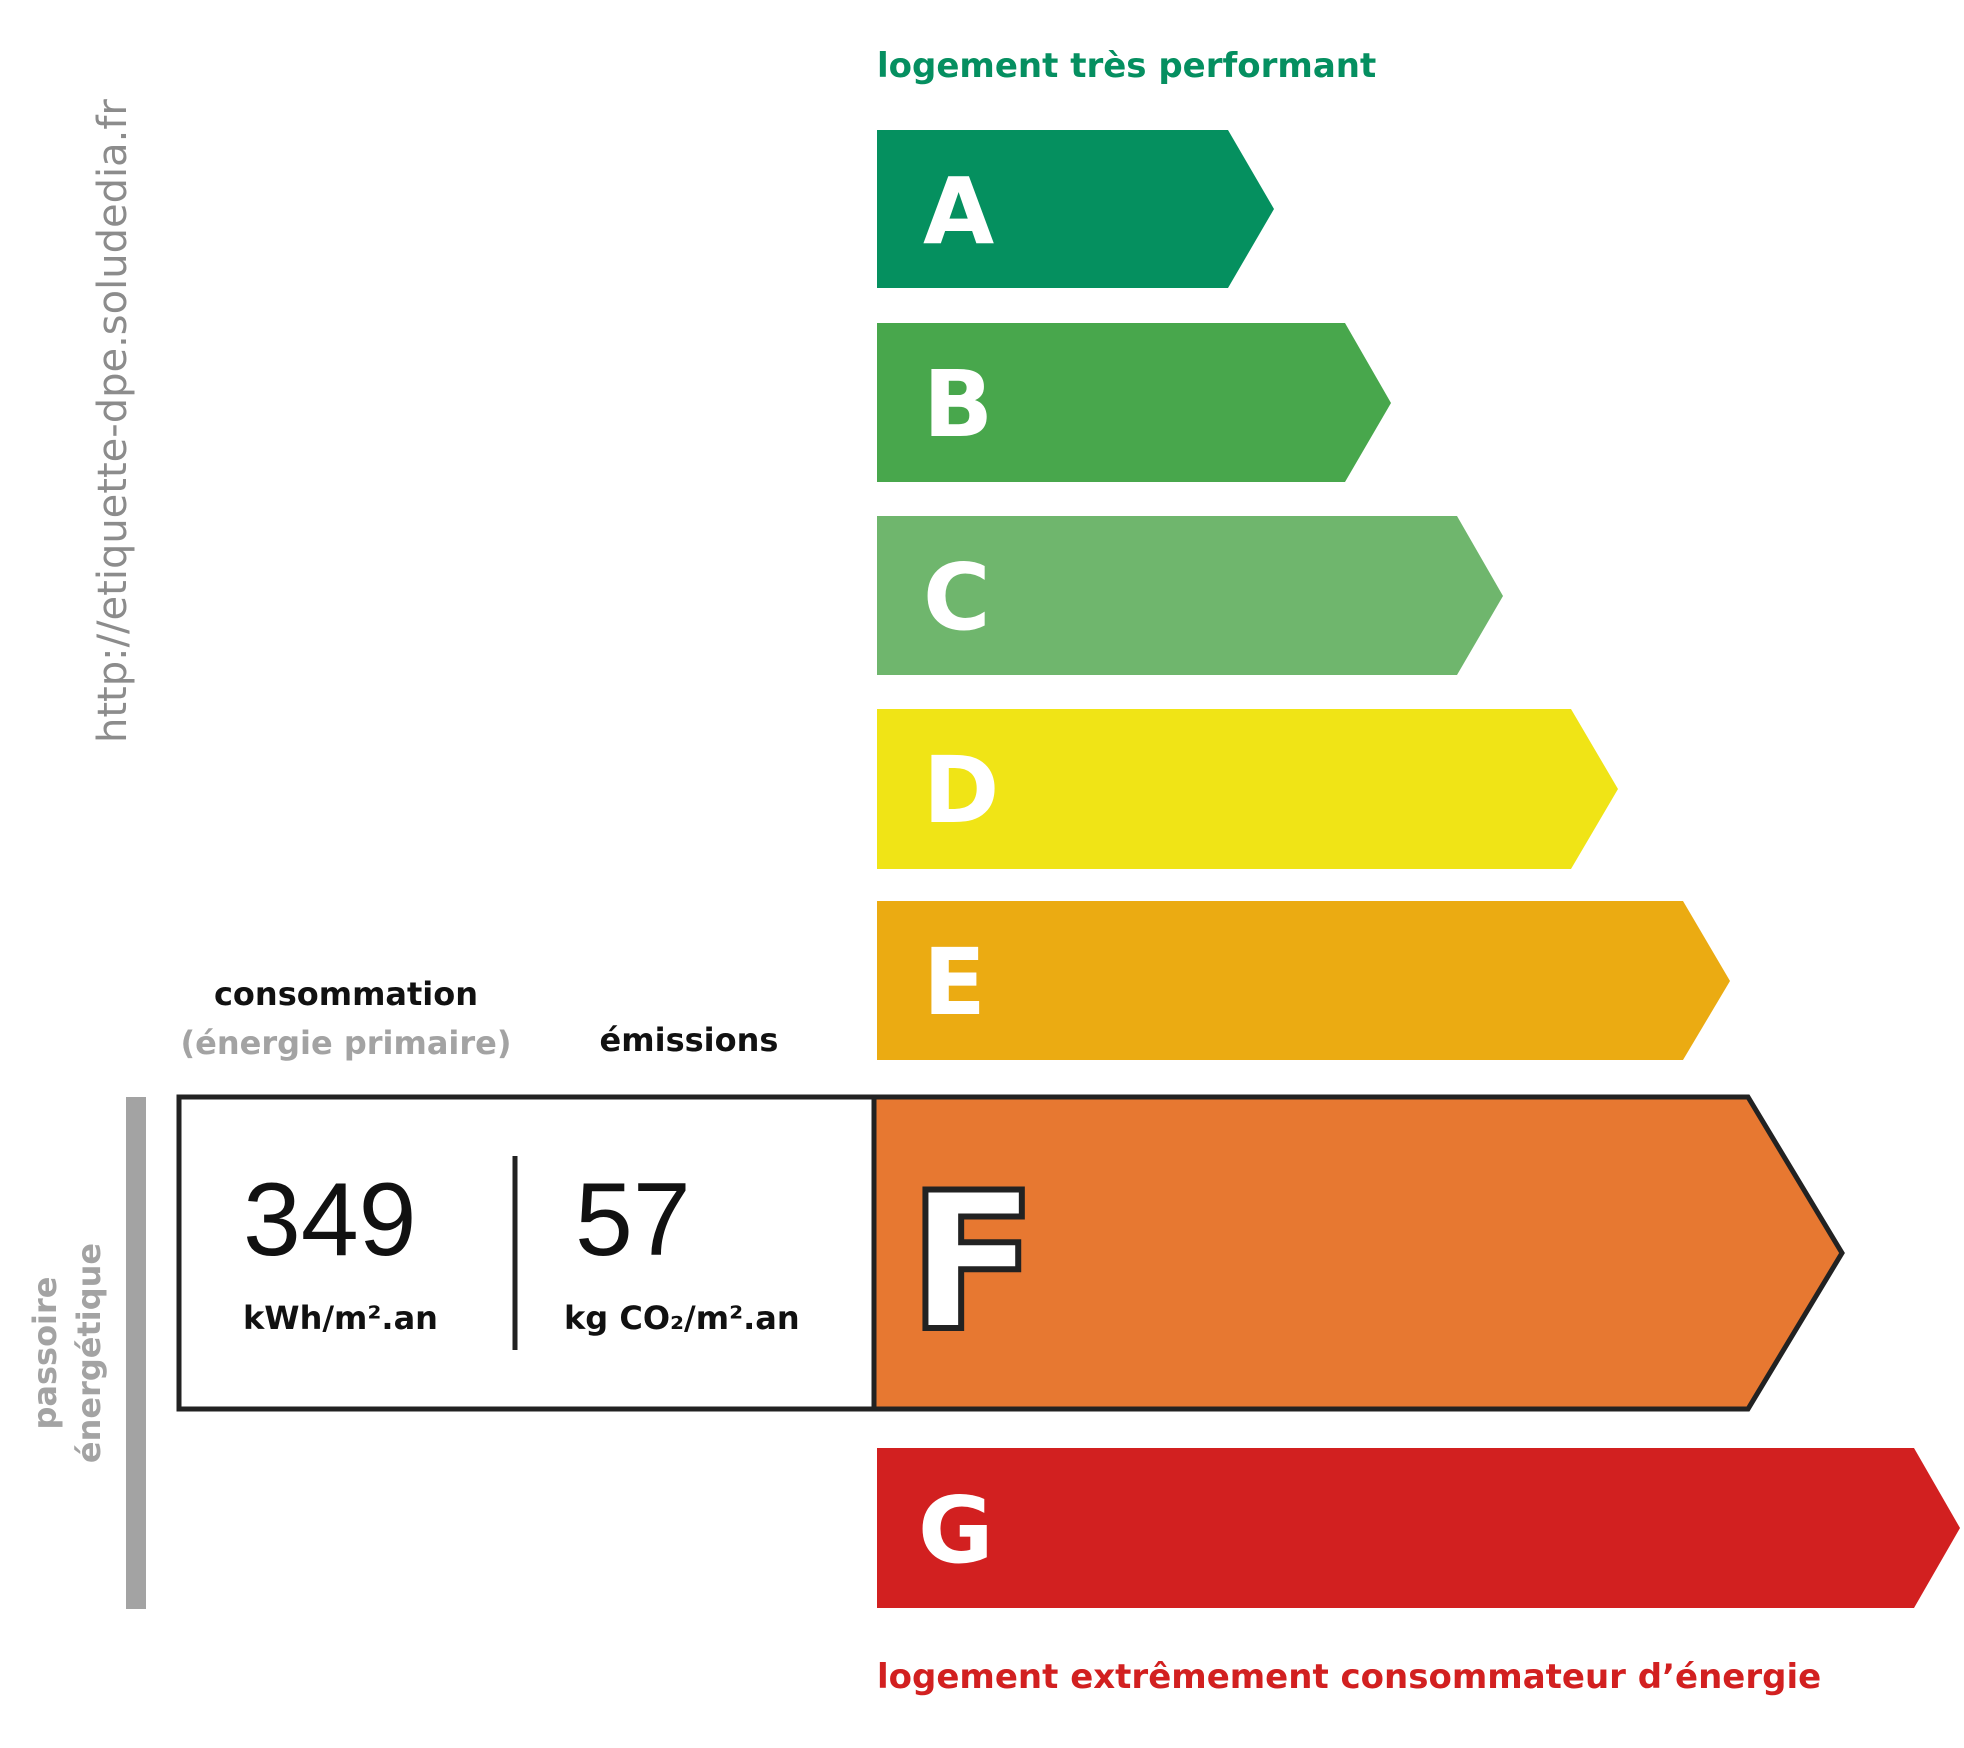  Describe the element at coordinates (346, 994) in the screenshot. I see `consumption-header: consommation` at that location.